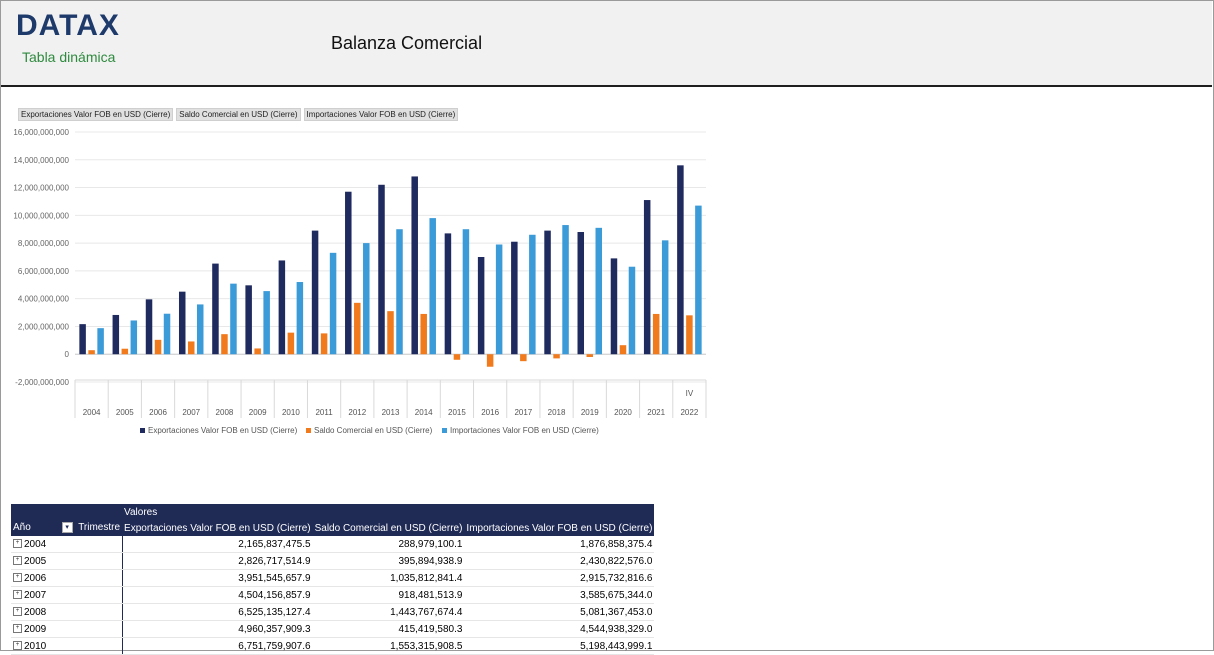  Describe the element at coordinates (559, 629) in the screenshot. I see `cell-imp: 4,544,938,329.0` at that location.